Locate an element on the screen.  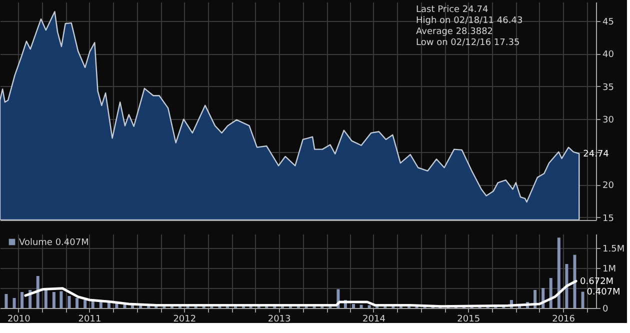
y-tick-label: 0 is located at coordinates (605, 309).